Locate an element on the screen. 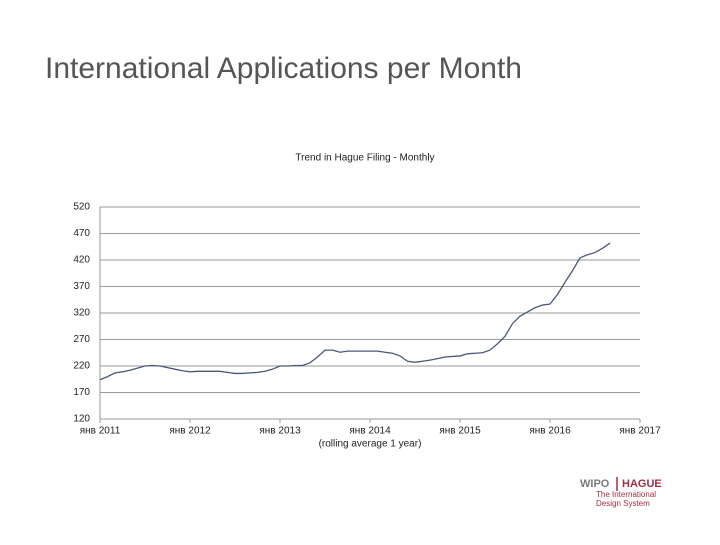 Image resolution: width=720 pixels, height=545 pixels. x-tick-label: янв 2016 is located at coordinates (550, 431).